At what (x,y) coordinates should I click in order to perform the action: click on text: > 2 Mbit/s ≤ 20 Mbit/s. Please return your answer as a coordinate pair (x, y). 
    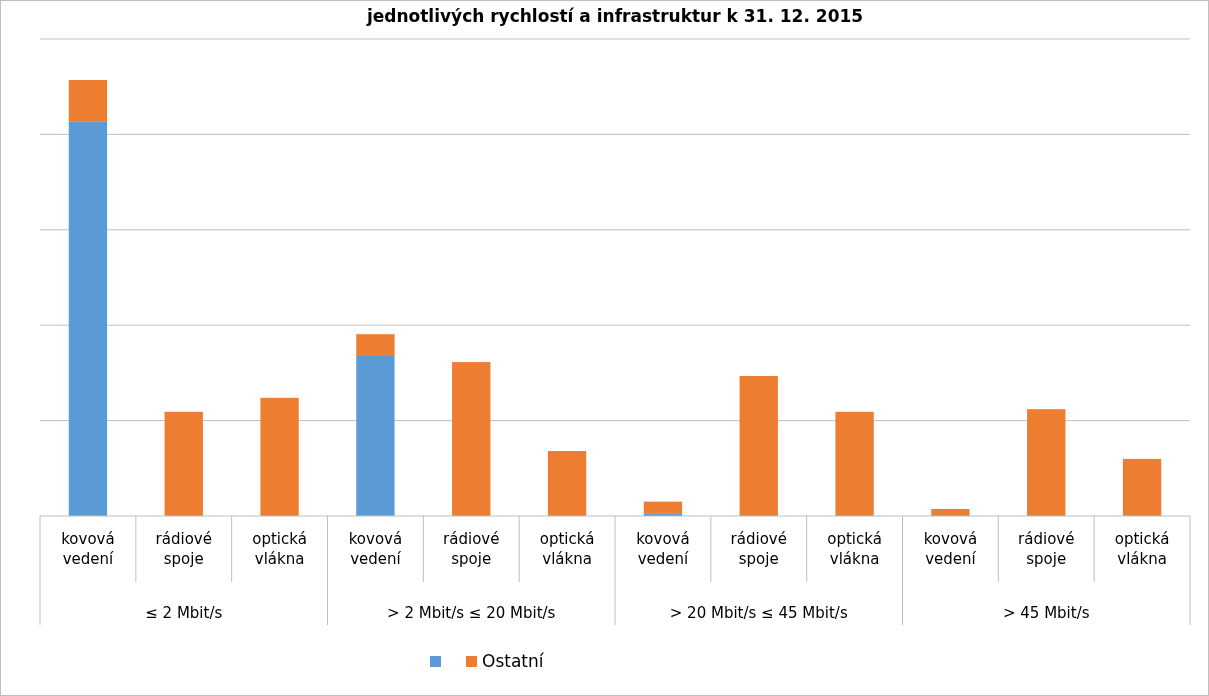
    Looking at the image, I should click on (471, 613).